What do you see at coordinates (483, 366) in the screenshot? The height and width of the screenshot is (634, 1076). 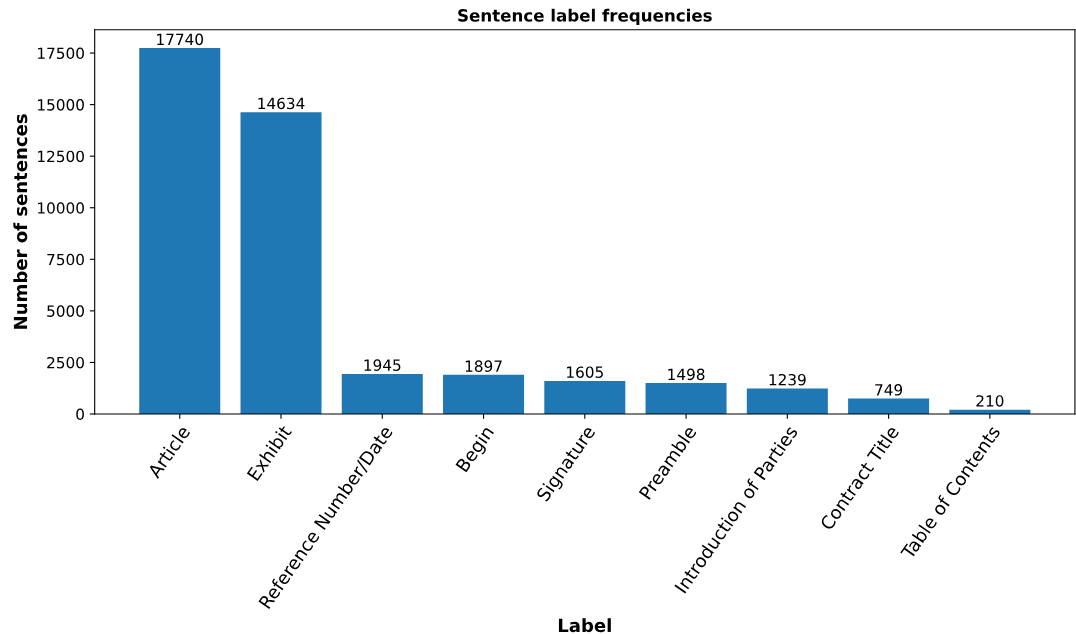 I see `data-label: 1897` at bounding box center [483, 366].